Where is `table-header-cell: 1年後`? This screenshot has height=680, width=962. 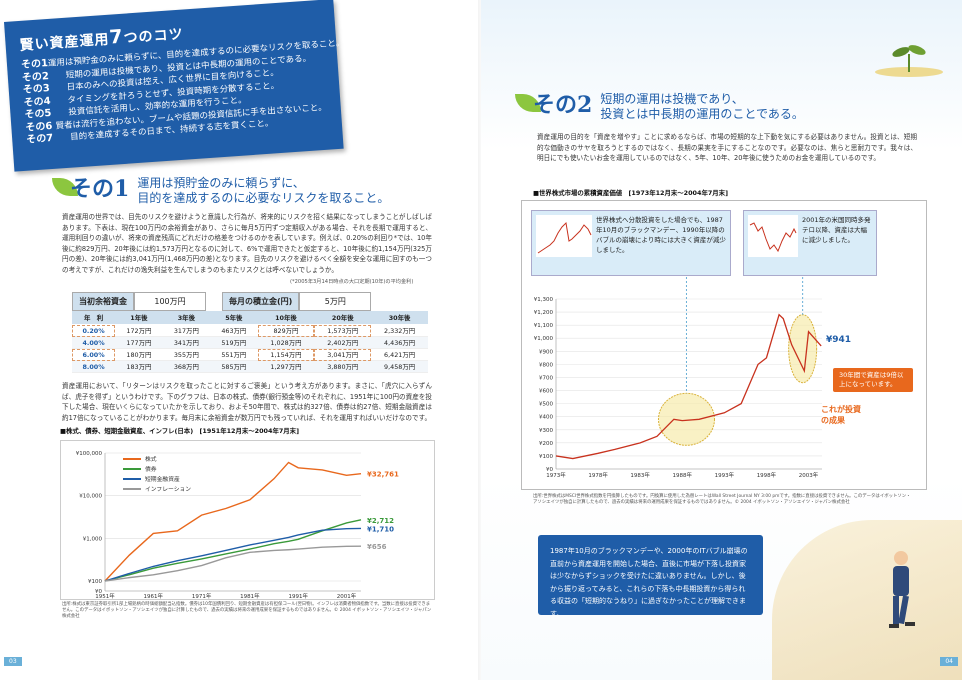
table-header-cell: 1年後 is located at coordinates (139, 318).